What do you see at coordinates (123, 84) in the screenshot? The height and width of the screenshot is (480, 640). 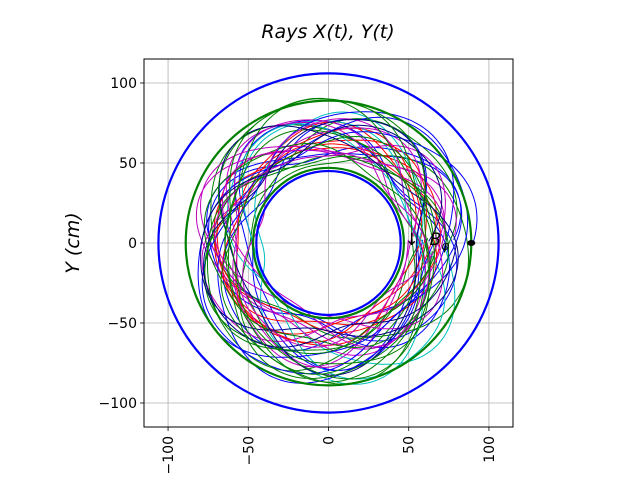 I see `y-tick-label: 100` at bounding box center [123, 84].